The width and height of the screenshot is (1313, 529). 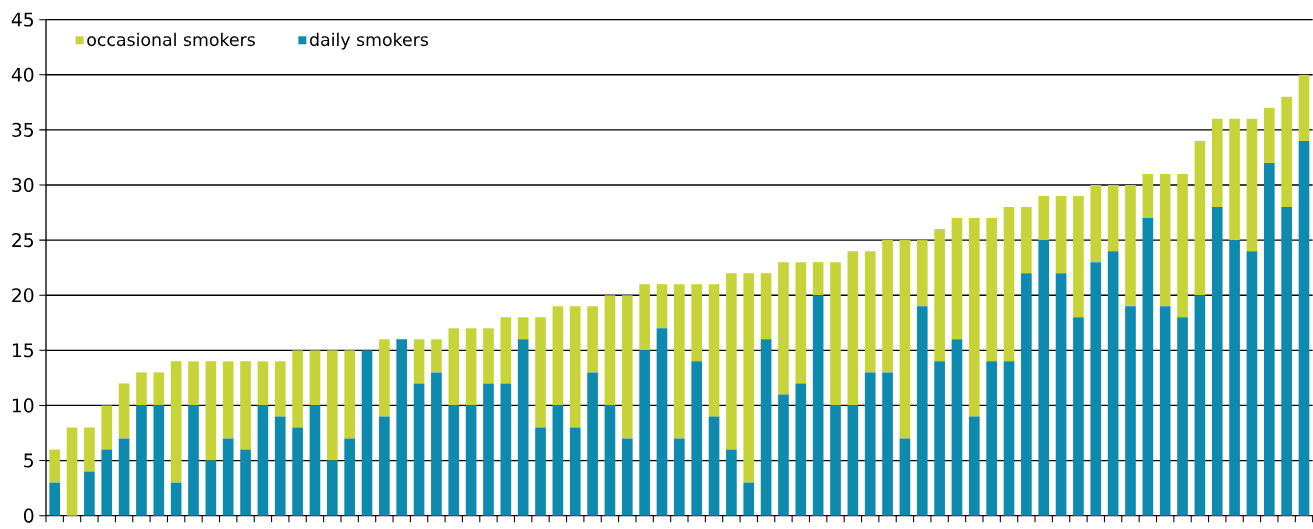 What do you see at coordinates (22, 350) in the screenshot?
I see `y-tick-label: 15` at bounding box center [22, 350].